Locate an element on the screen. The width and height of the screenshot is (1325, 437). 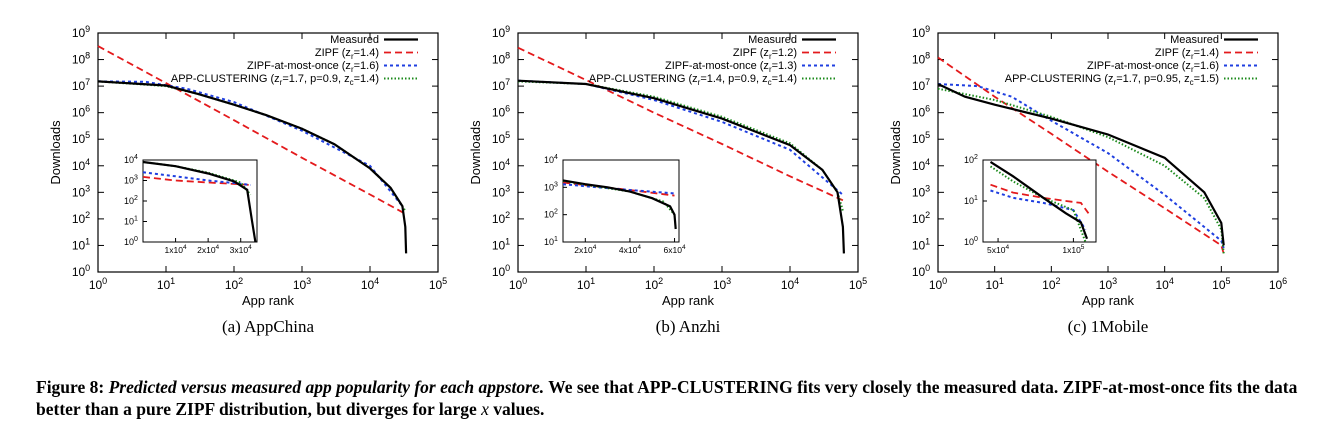
inset-x-tick-label: 3x10⁴ is located at coordinates (241, 249).